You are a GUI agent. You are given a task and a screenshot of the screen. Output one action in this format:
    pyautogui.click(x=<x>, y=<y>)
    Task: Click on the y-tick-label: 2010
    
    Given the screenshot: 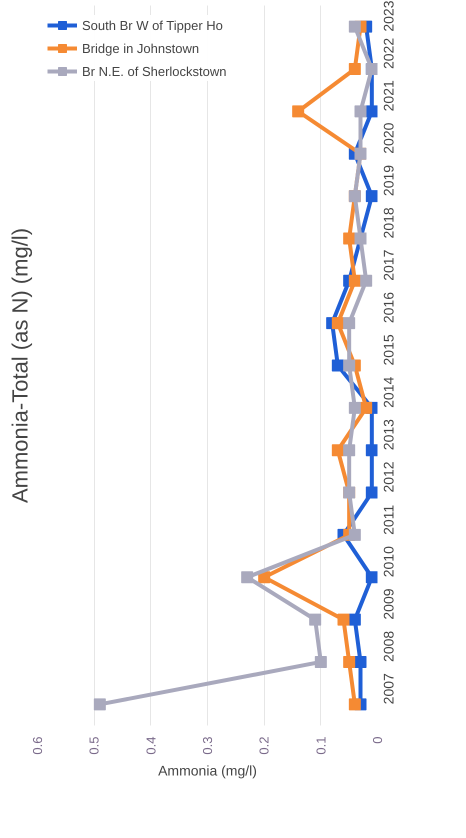 What is the action you would take?
    pyautogui.click(x=388, y=562)
    